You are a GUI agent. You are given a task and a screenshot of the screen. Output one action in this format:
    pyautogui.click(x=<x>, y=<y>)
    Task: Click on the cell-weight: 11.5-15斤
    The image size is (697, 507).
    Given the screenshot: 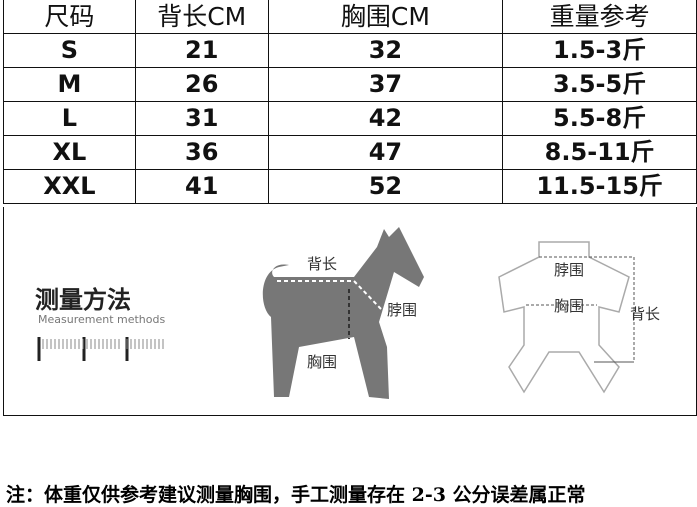 What is the action you would take?
    pyautogui.click(x=599, y=186)
    